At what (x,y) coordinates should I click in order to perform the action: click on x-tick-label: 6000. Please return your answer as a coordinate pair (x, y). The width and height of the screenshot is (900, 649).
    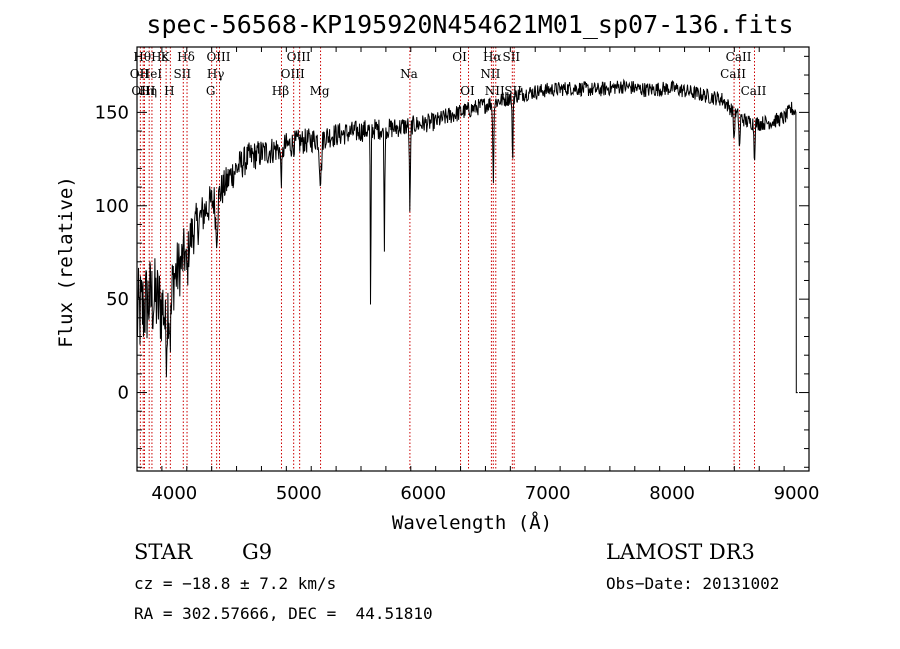
    Looking at the image, I should click on (423, 493).